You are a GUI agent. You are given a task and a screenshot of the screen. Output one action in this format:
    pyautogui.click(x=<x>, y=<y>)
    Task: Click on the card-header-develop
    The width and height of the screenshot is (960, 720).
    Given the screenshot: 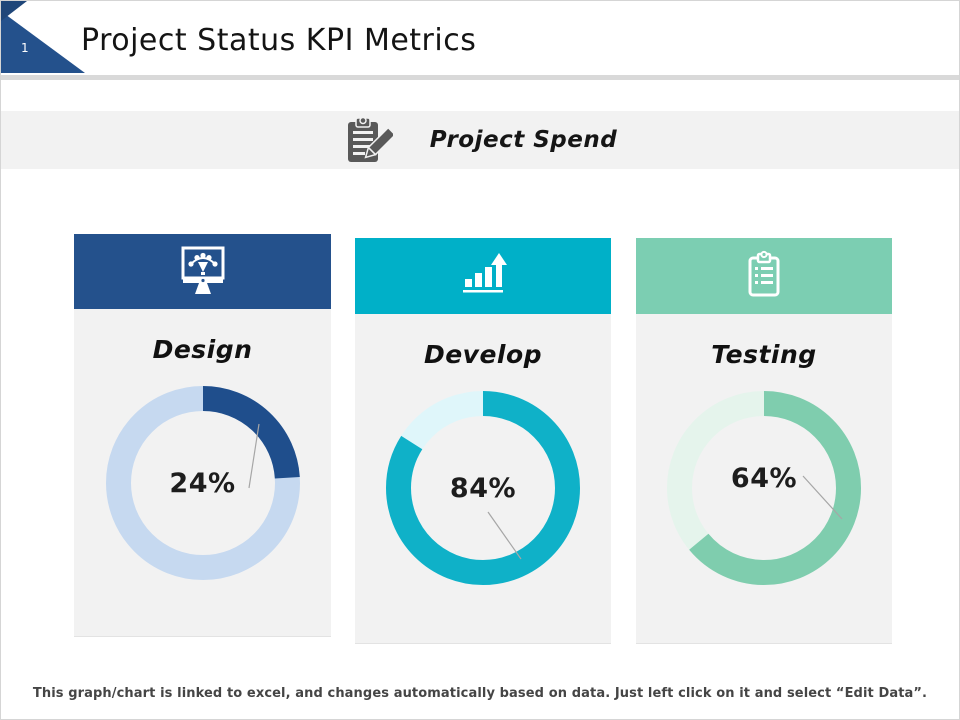 What is the action you would take?
    pyautogui.click(x=483, y=276)
    